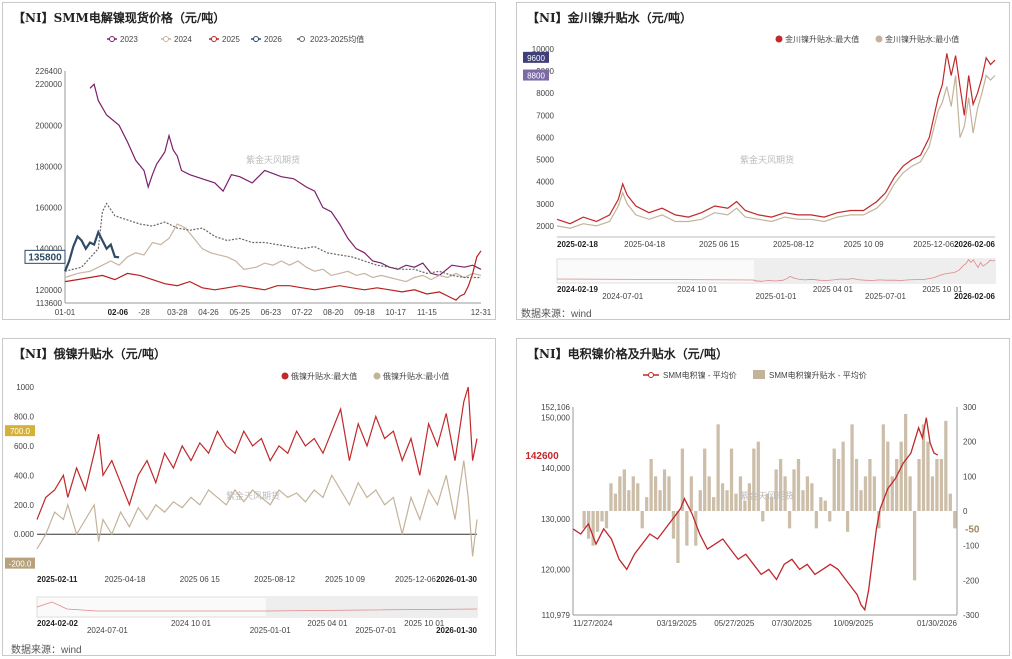 This screenshot has height=659, width=1012. I want to click on legend-label: 2026, so click(273, 39).